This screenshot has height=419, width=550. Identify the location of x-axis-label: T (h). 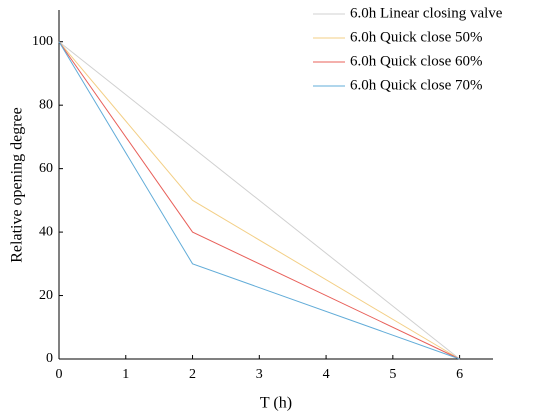
(276, 403).